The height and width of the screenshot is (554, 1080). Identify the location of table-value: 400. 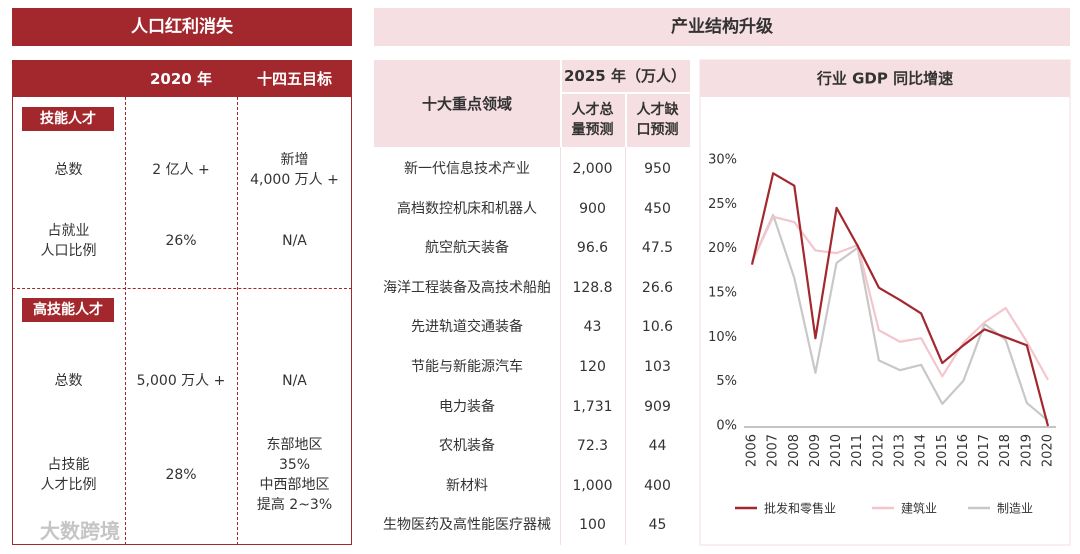
(657, 485).